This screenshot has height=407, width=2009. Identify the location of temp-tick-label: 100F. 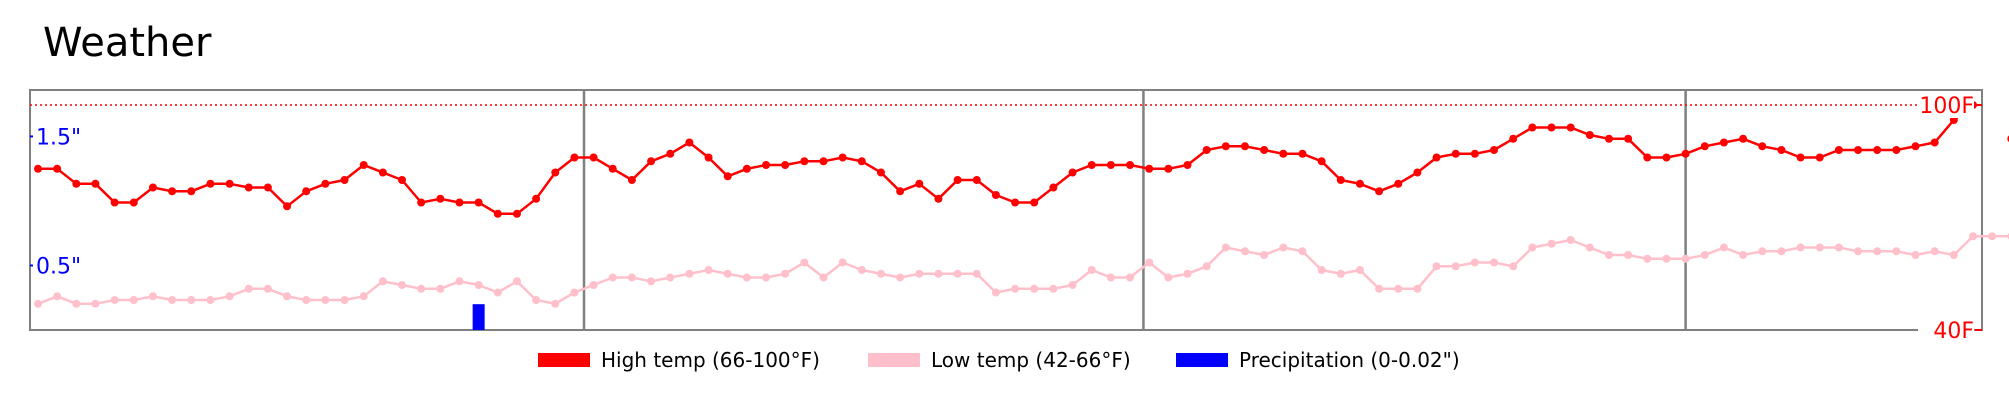
(1946, 106).